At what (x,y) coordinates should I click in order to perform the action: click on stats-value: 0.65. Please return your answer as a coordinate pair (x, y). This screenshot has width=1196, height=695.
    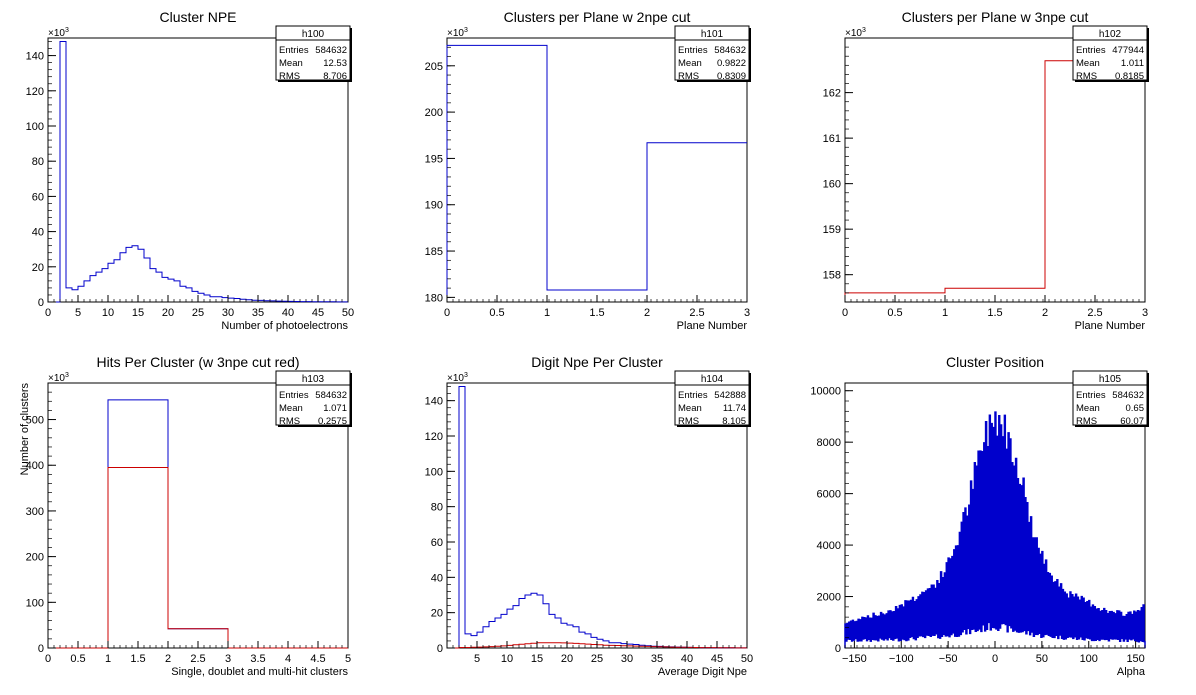
    Looking at the image, I should click on (1135, 408).